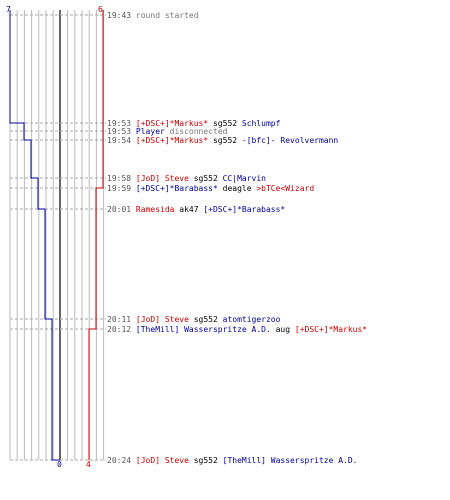 Image resolution: width=450 pixels, height=500 pixels. Describe the element at coordinates (34, 235) in the screenshot. I see `blue-team-alive-line` at that location.